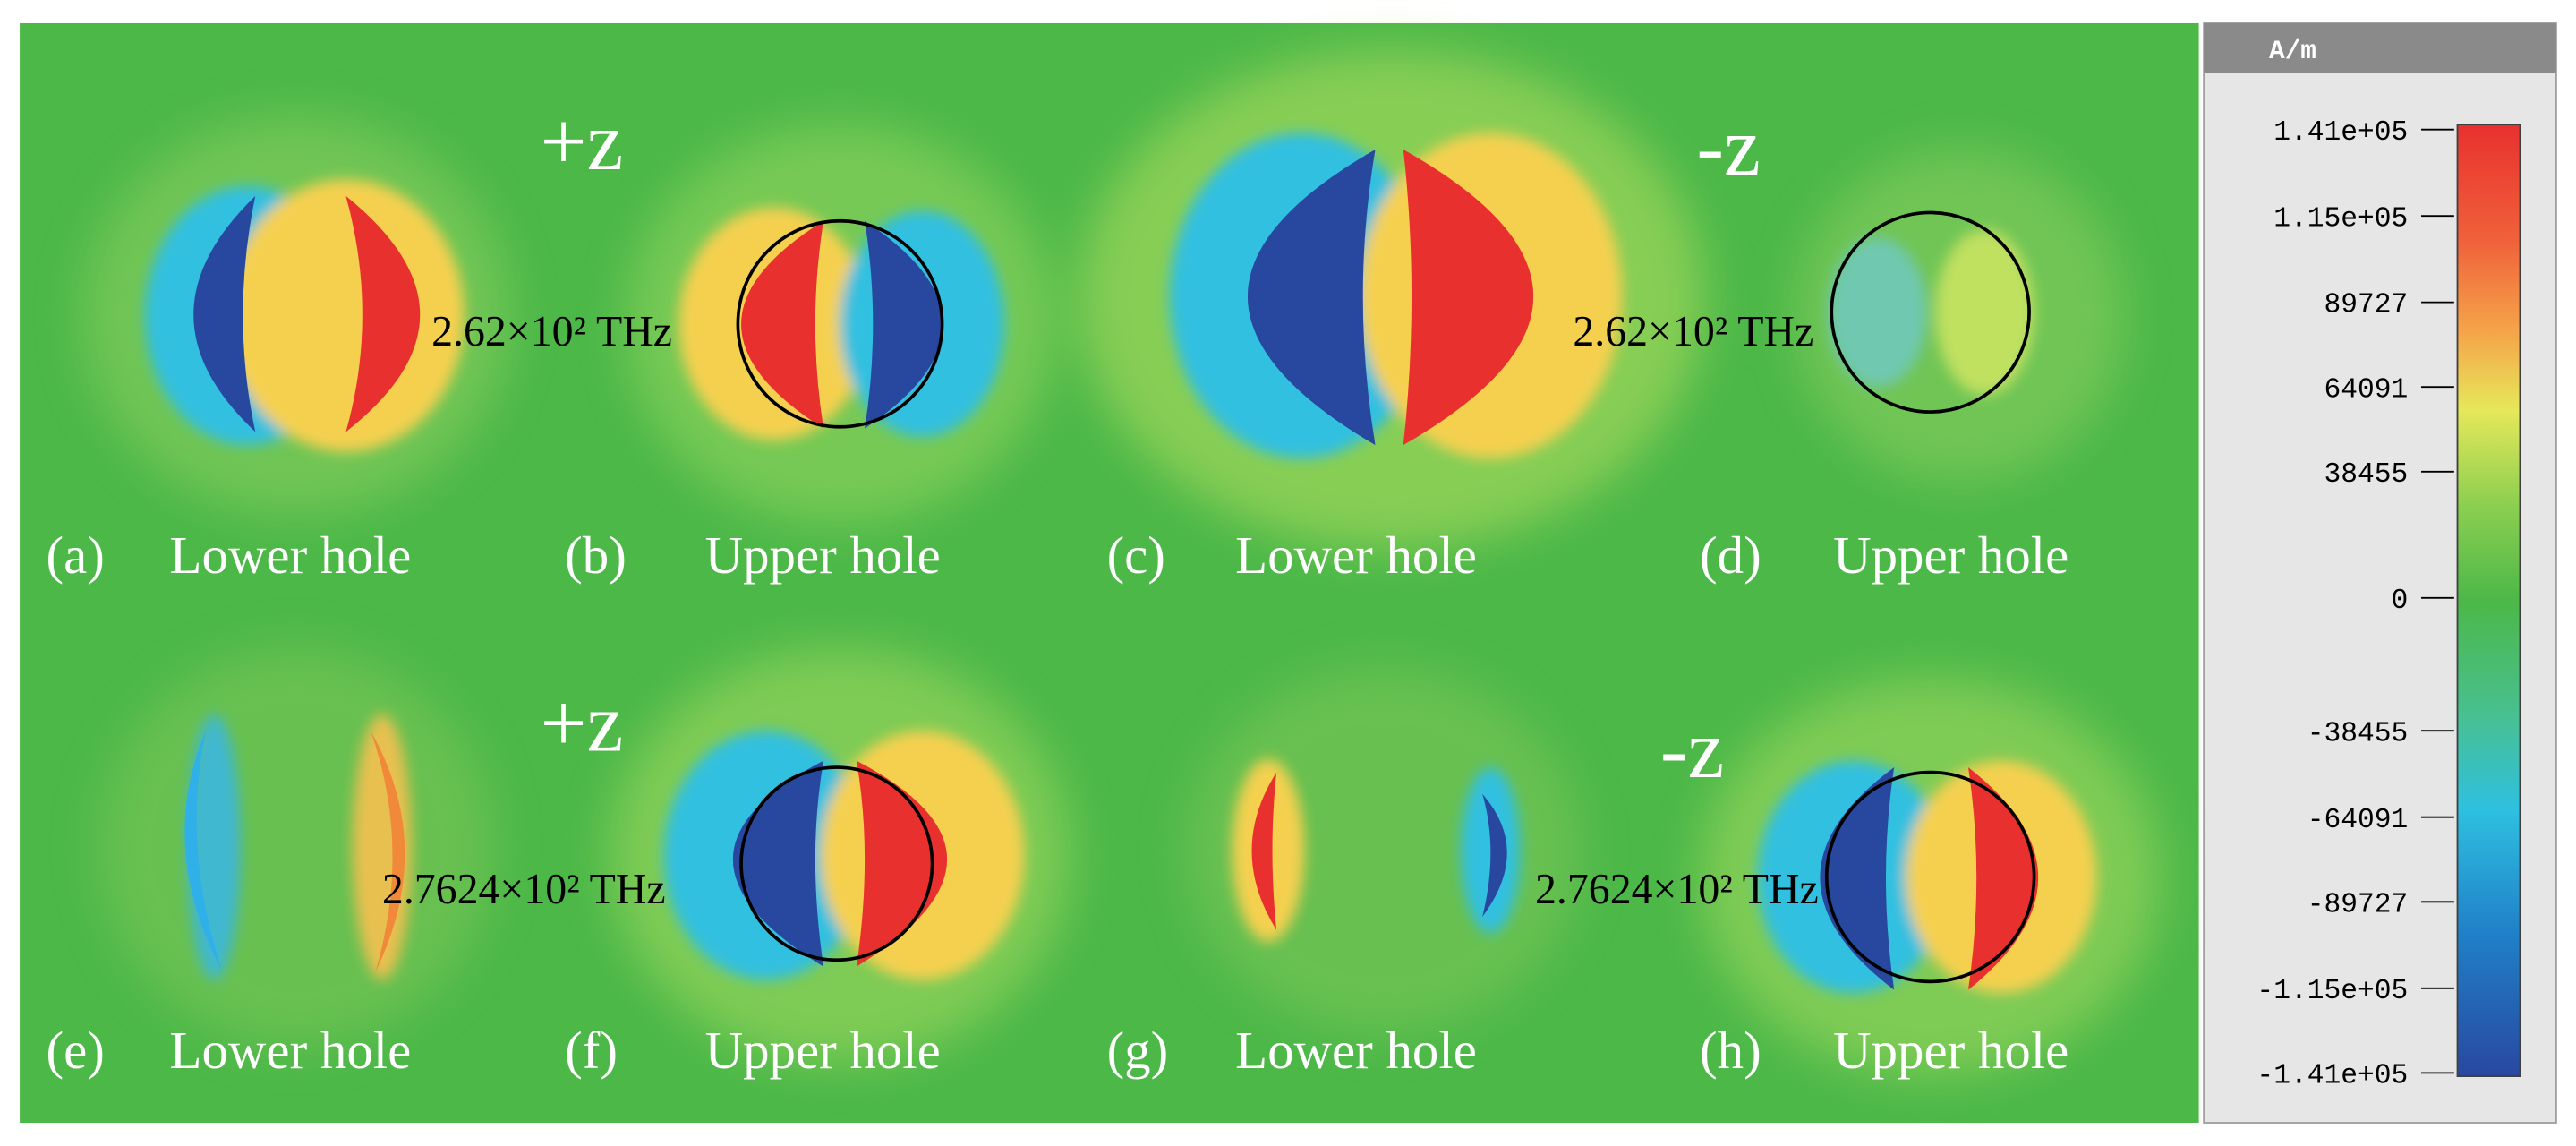  I want to click on panel-label: (e), so click(76, 1050).